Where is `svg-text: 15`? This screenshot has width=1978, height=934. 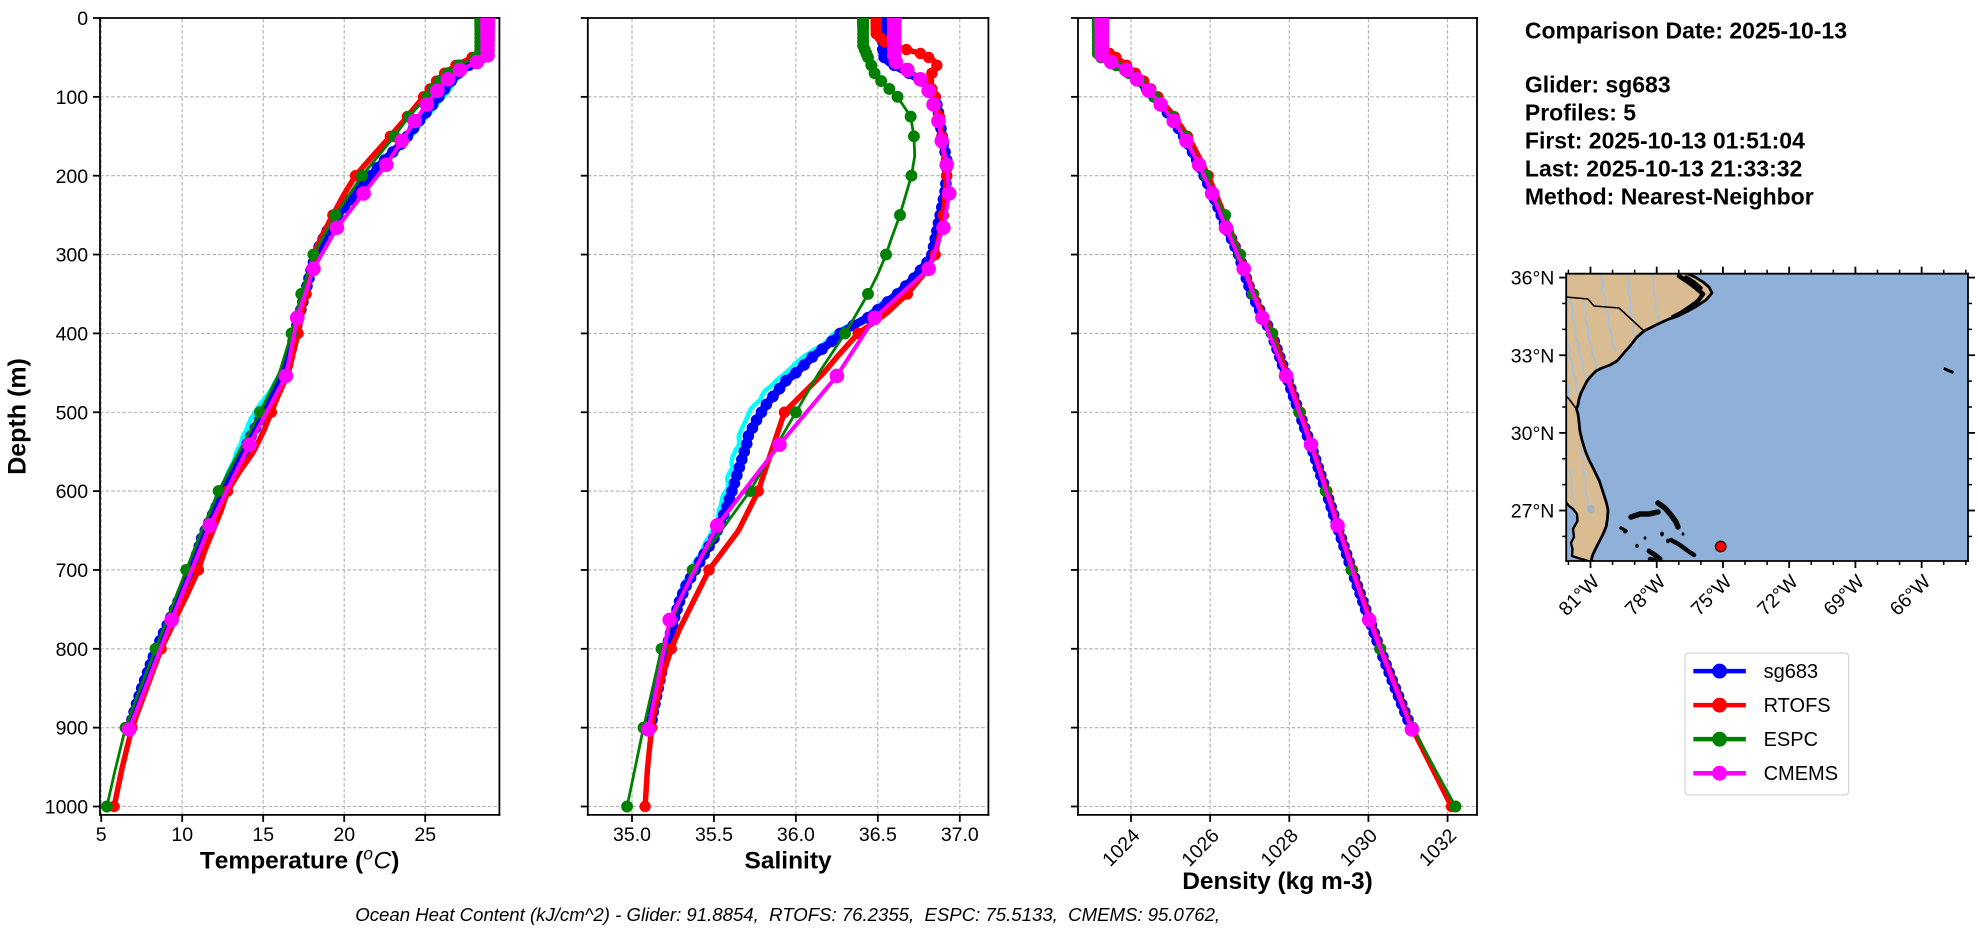
svg-text: 15 is located at coordinates (263, 835).